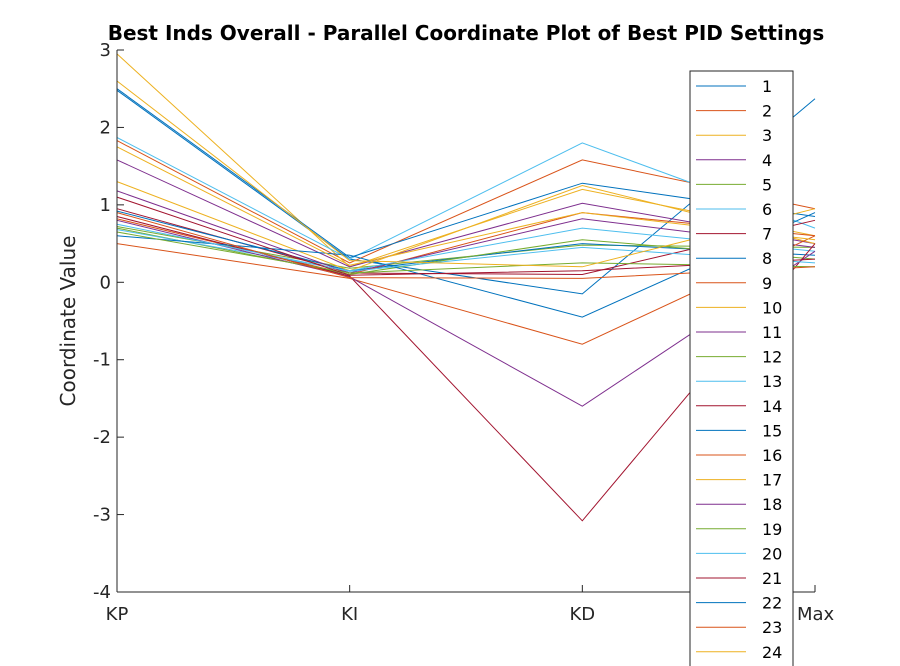  Describe the element at coordinates (767, 184) in the screenshot. I see `legend-label-5: 5` at that location.